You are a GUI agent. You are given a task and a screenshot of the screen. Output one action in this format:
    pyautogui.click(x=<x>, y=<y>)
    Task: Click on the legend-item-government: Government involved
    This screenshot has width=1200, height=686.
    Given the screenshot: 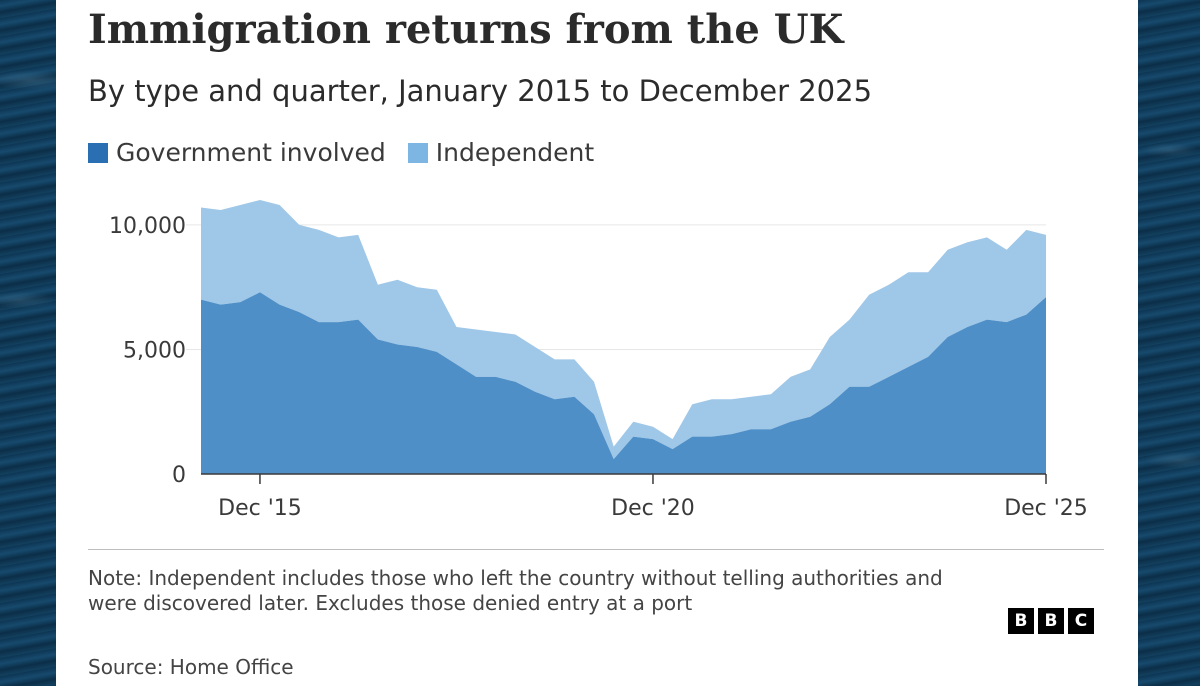 What is the action you would take?
    pyautogui.click(x=237, y=152)
    